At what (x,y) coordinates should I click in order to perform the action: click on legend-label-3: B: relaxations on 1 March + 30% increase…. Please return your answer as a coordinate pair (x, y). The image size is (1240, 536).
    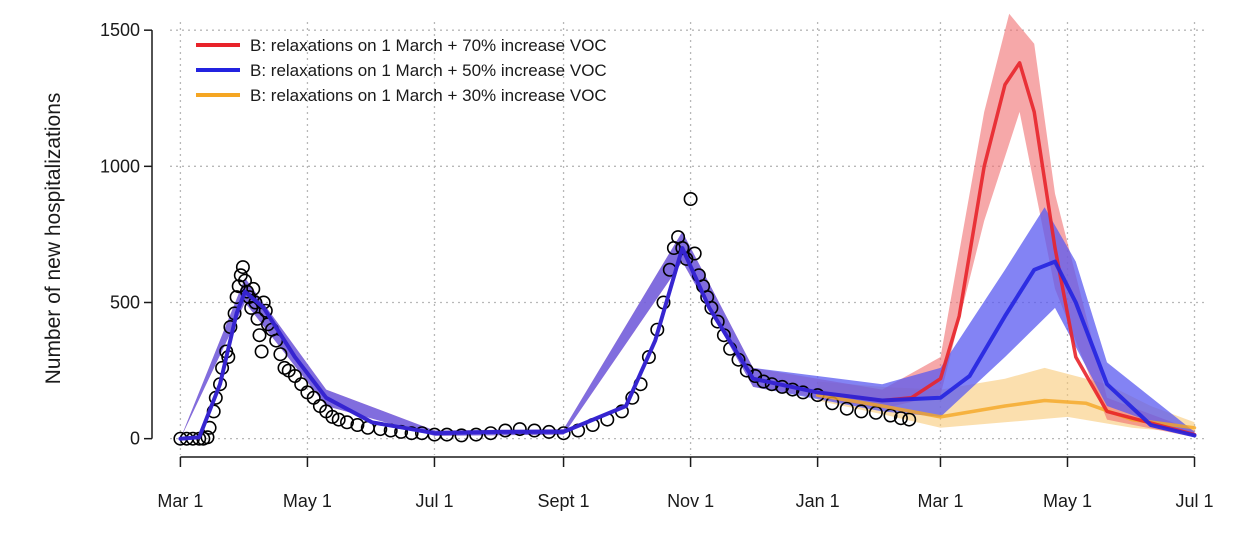
    Looking at the image, I should click on (428, 95).